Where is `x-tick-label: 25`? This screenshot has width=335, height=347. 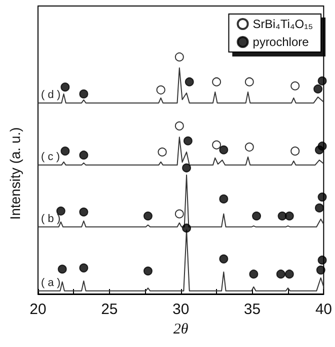
x-tick-label: 25 is located at coordinates (109, 309).